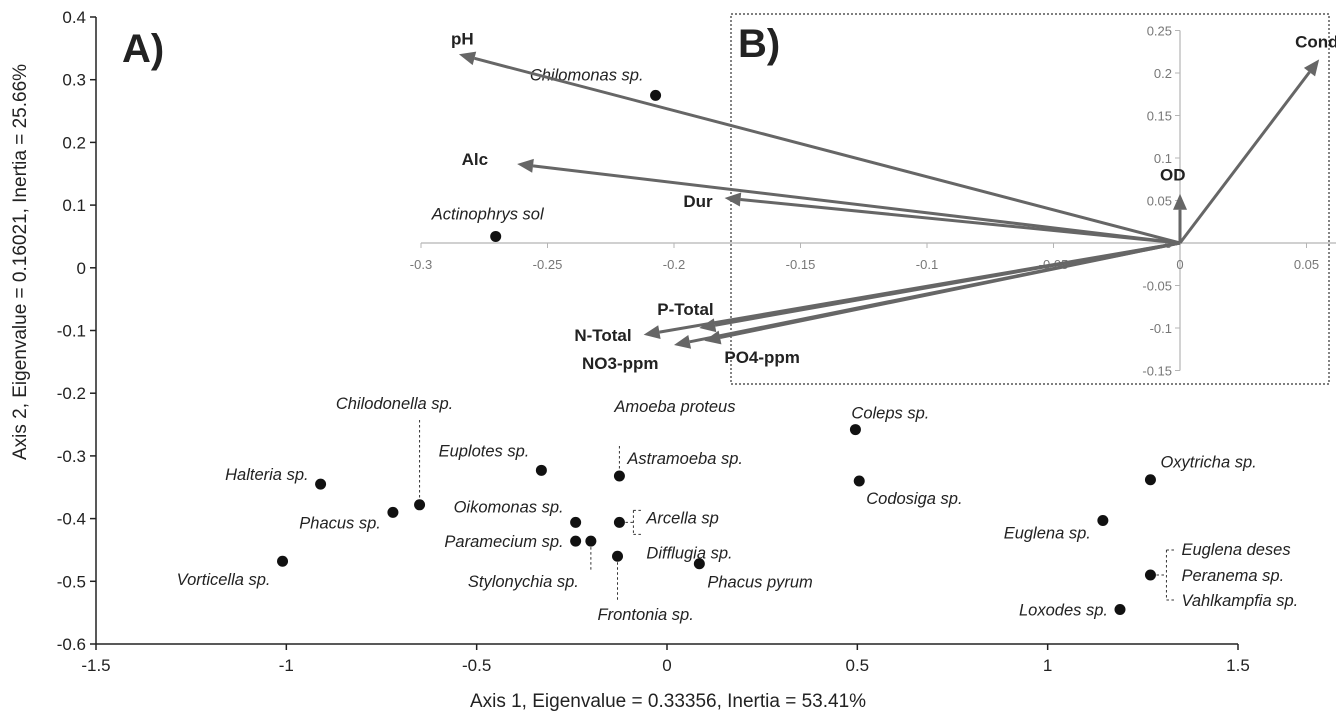 Image resolution: width=1336 pixels, height=723 pixels. Describe the element at coordinates (266, 475) in the screenshot. I see `species-label-halteria-sp: Halteria sp.` at that location.